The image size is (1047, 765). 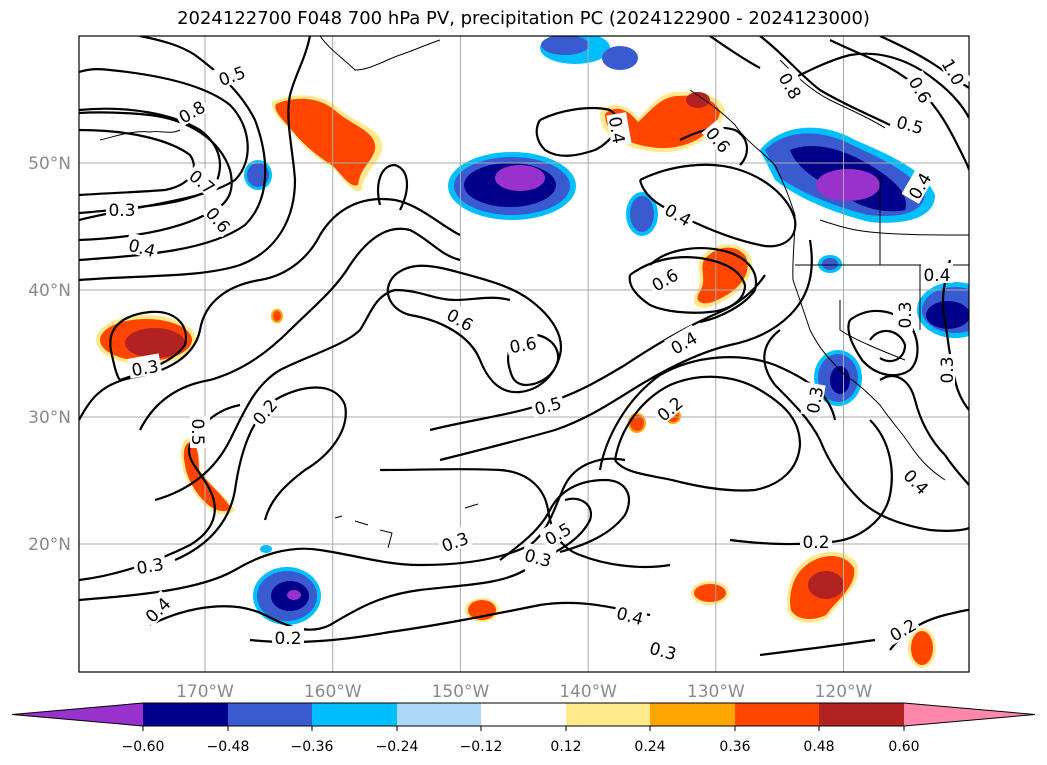 What do you see at coordinates (197, 431) in the screenshot?
I see `contour-label: 0.5` at bounding box center [197, 431].